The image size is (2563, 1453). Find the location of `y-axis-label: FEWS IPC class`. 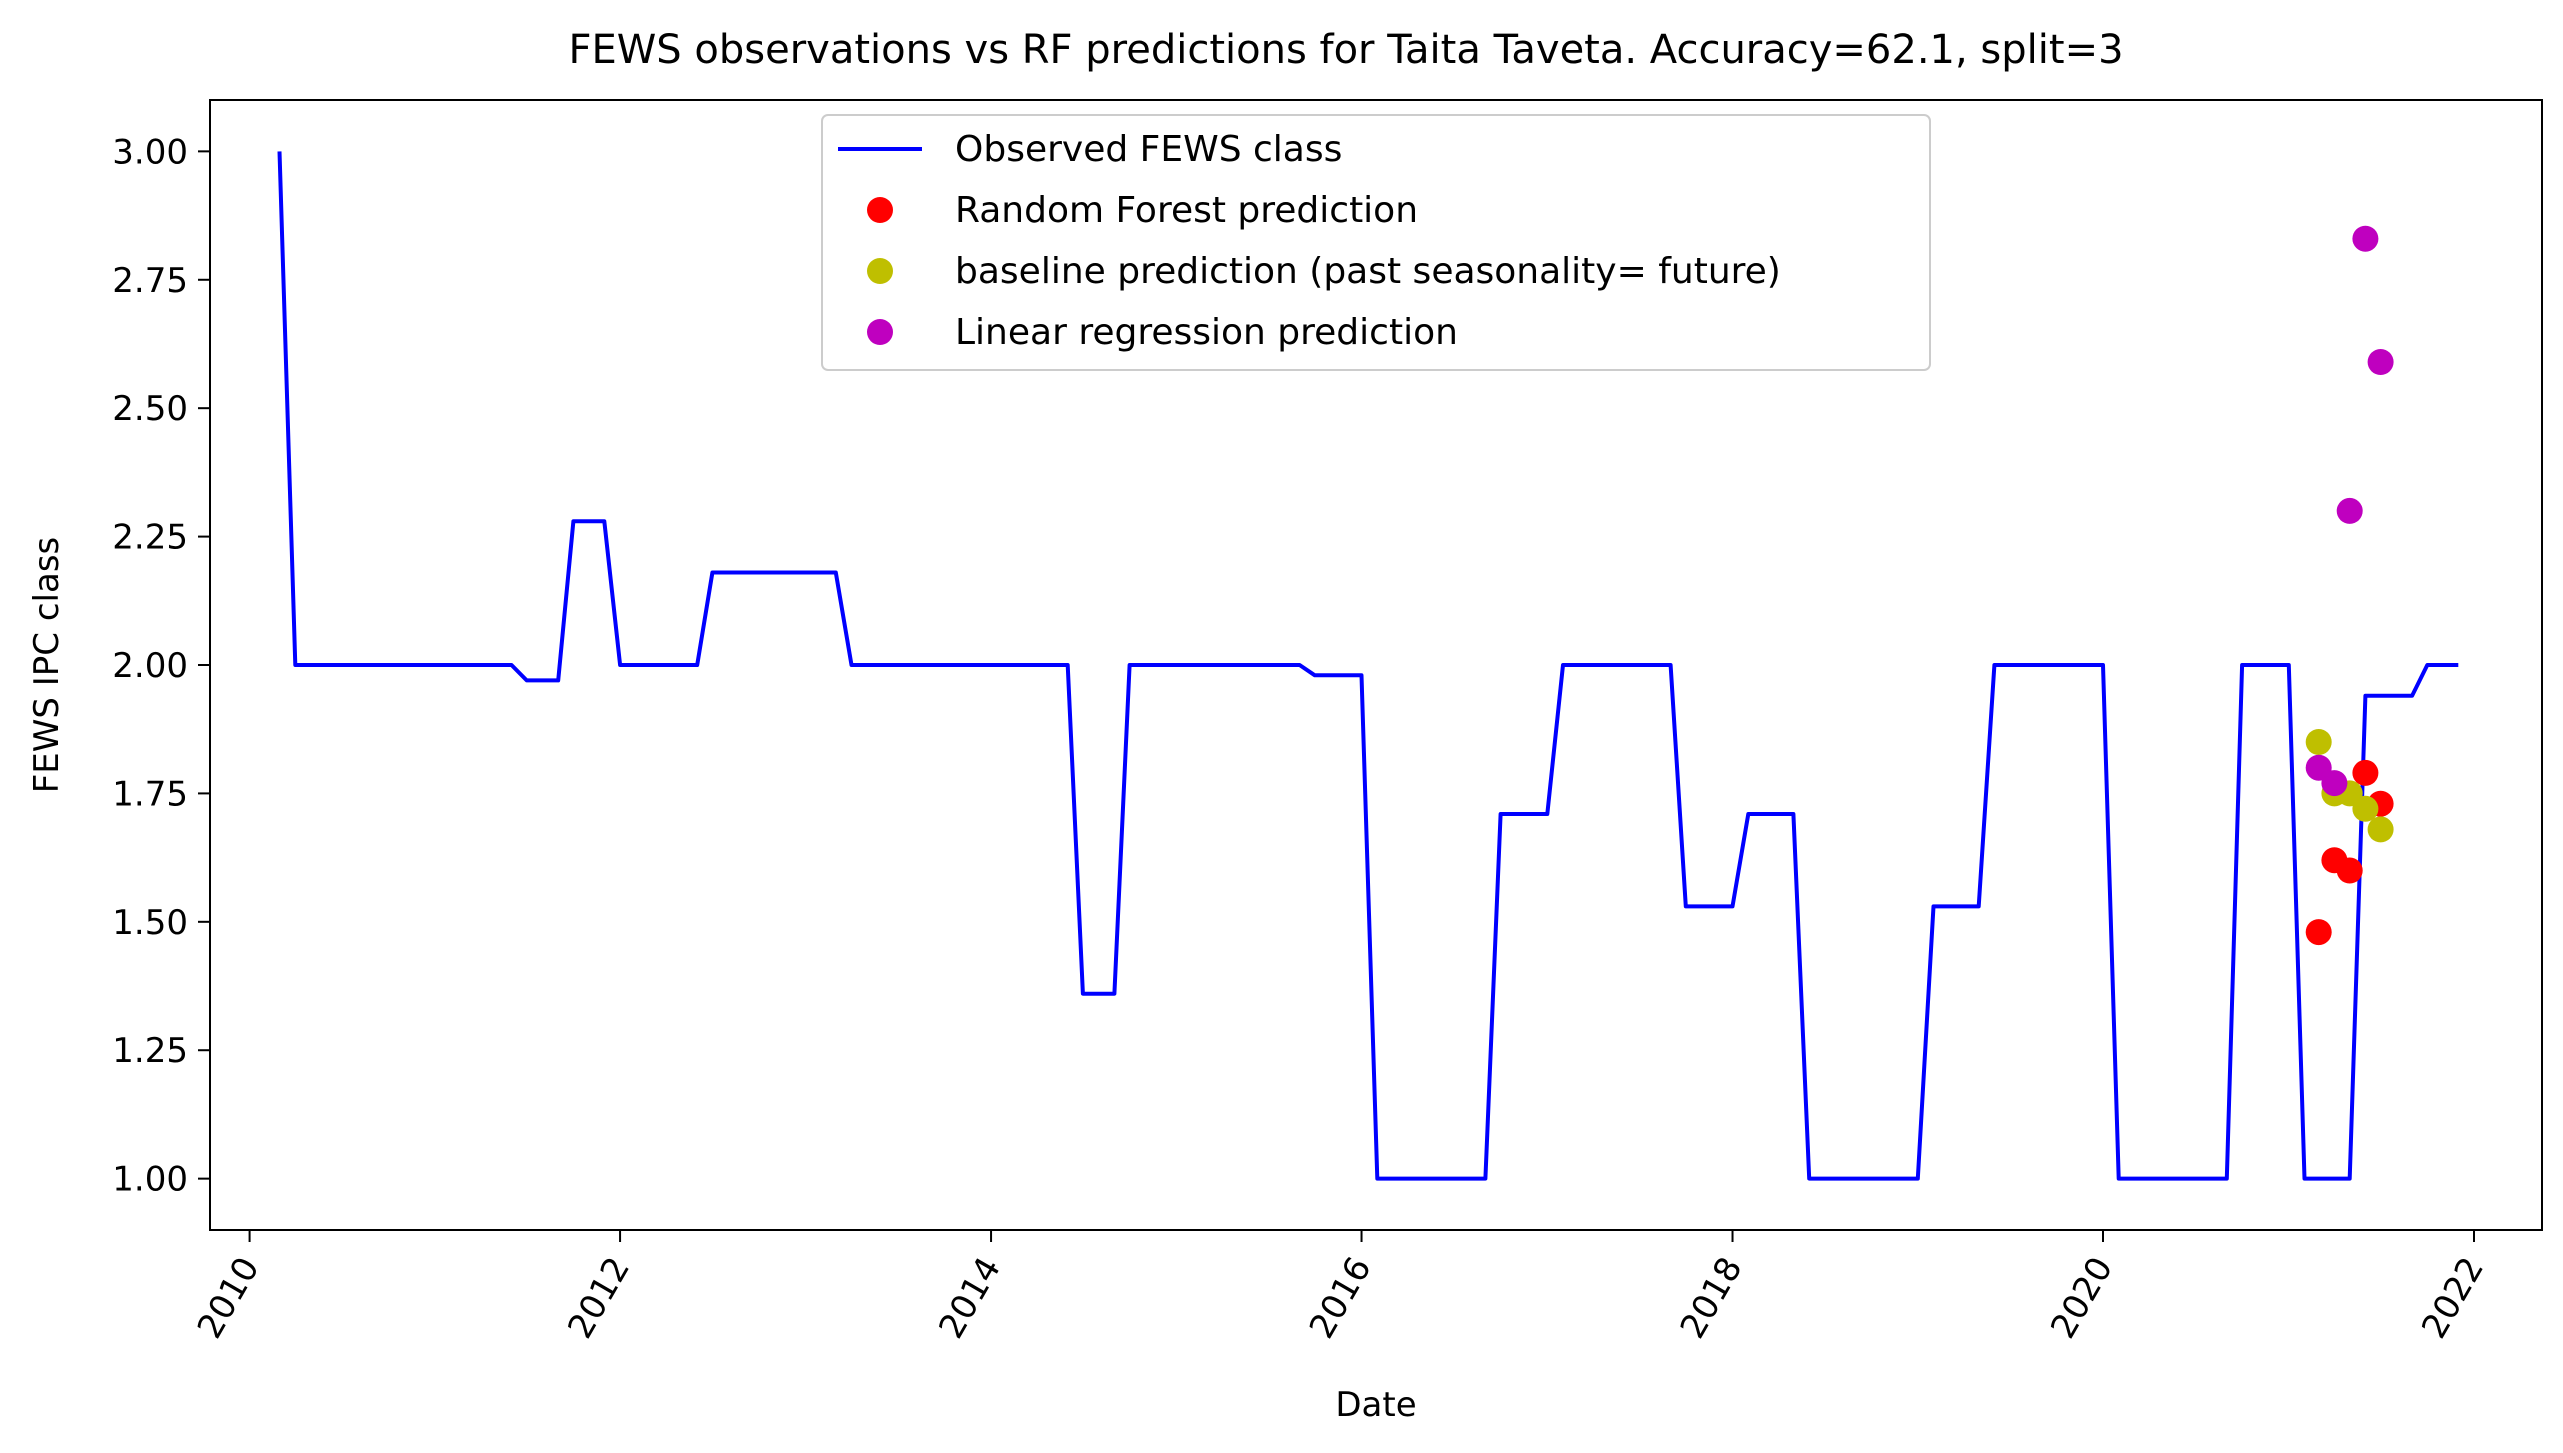

y-axis-label: FEWS IPC class is located at coordinates (47, 665).